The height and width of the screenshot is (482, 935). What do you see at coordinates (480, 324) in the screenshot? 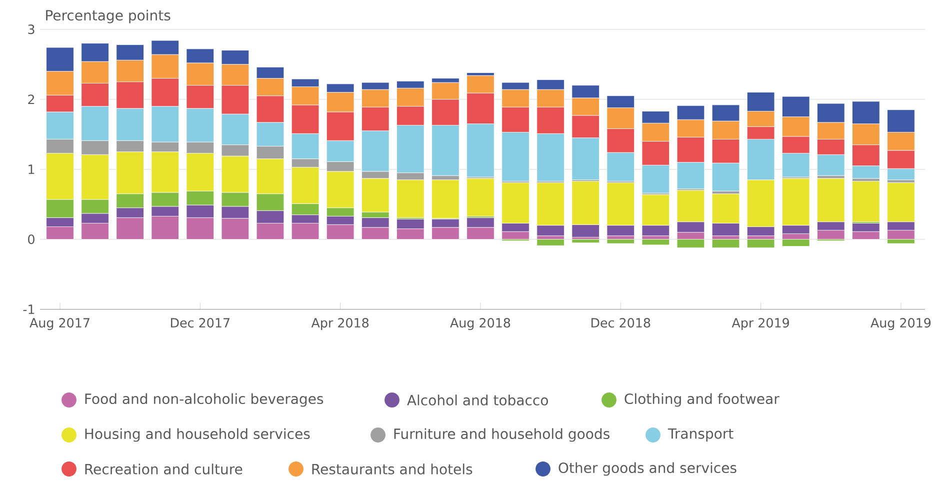
I see `x-tick-label: Aug 2018` at bounding box center [480, 324].